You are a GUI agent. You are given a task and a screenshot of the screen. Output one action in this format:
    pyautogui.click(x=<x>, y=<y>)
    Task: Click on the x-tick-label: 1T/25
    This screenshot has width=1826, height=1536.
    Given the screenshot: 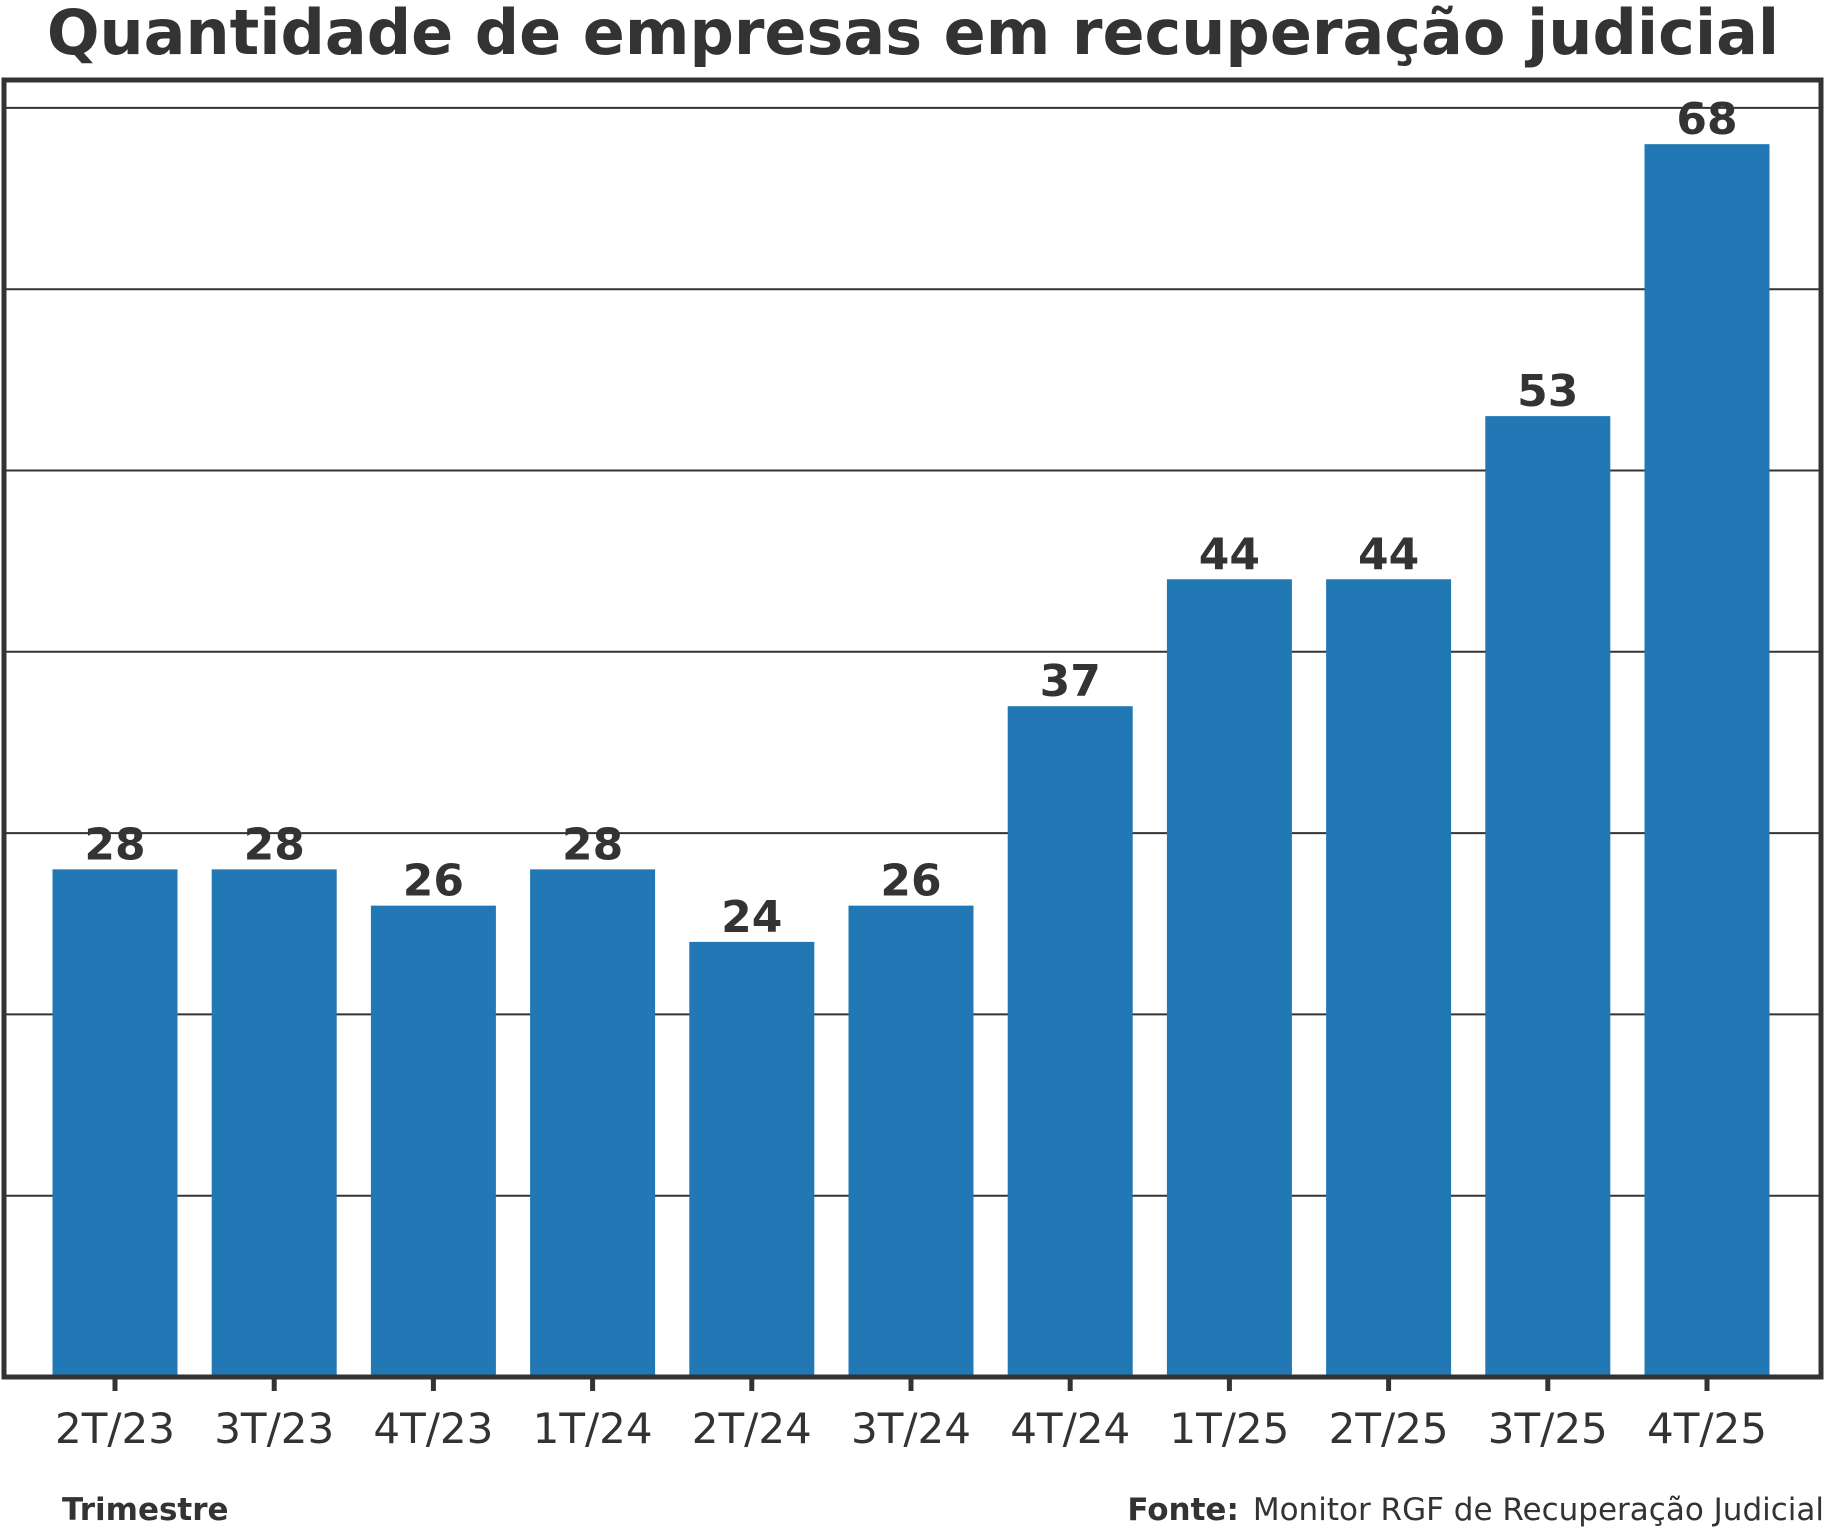 What is the action you would take?
    pyautogui.click(x=1229, y=1428)
    